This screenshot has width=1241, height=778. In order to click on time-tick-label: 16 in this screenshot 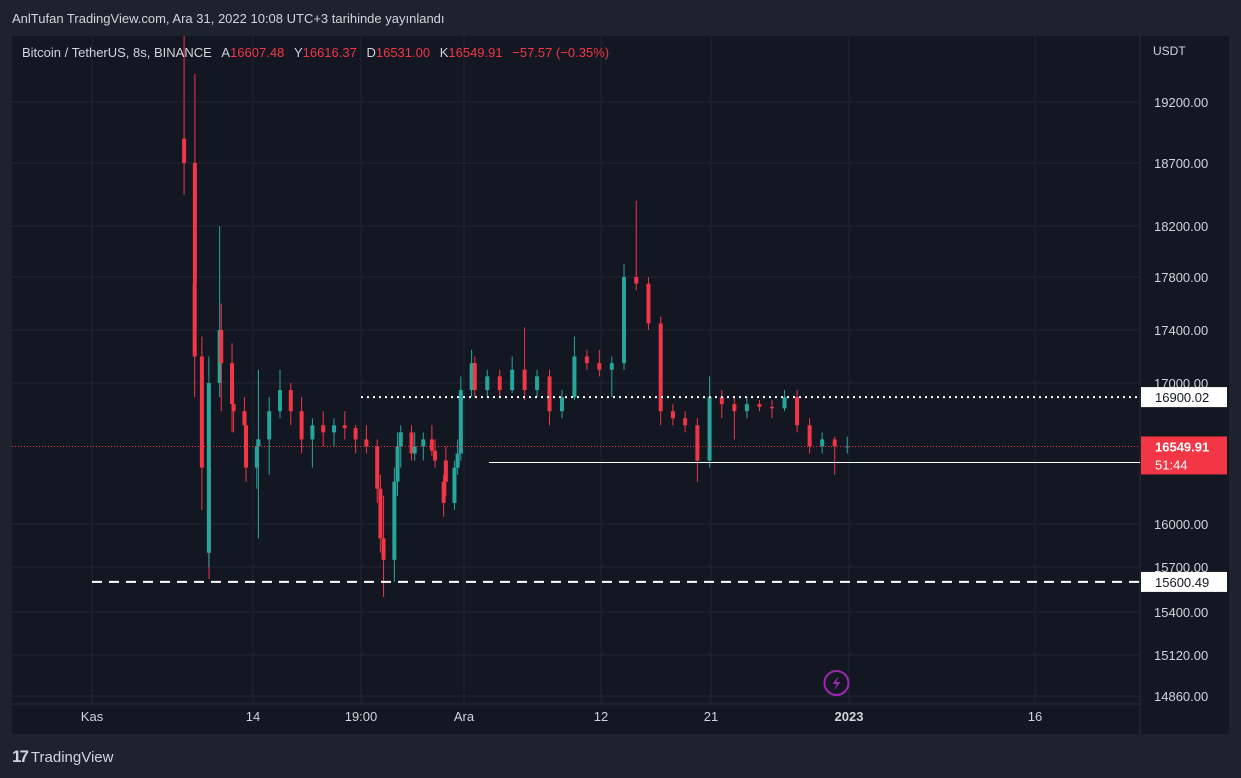, I will do `click(1035, 716)`.